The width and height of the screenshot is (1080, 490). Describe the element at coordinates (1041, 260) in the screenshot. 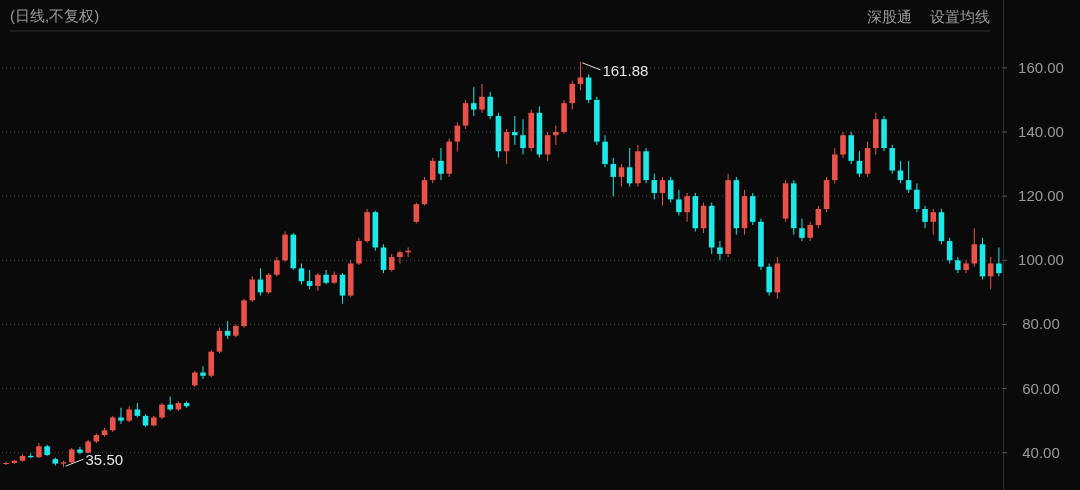

I see `y-tick-label: 100.00` at that location.